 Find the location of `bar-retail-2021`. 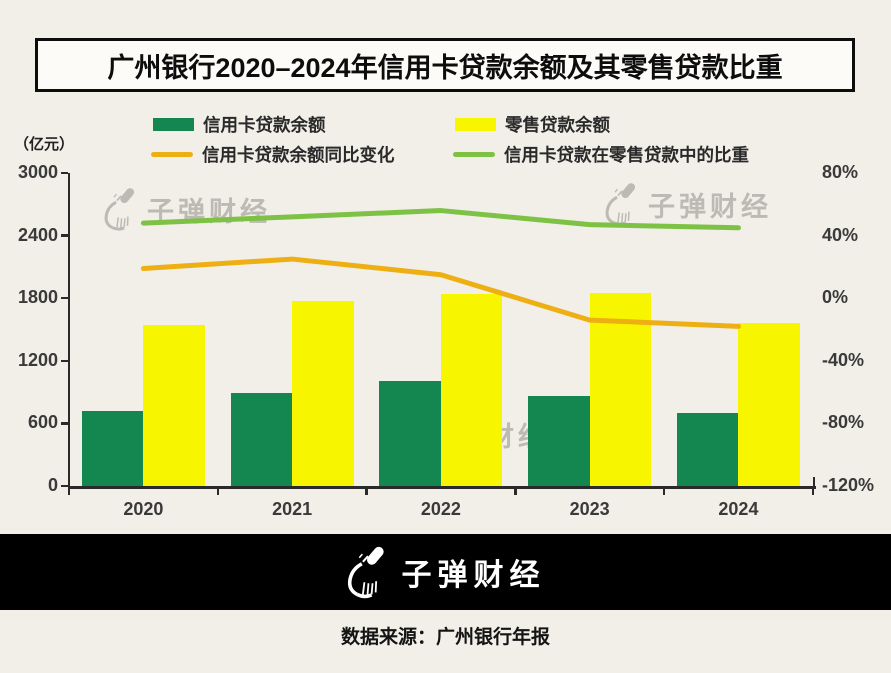

bar-retail-2021 is located at coordinates (323, 393).